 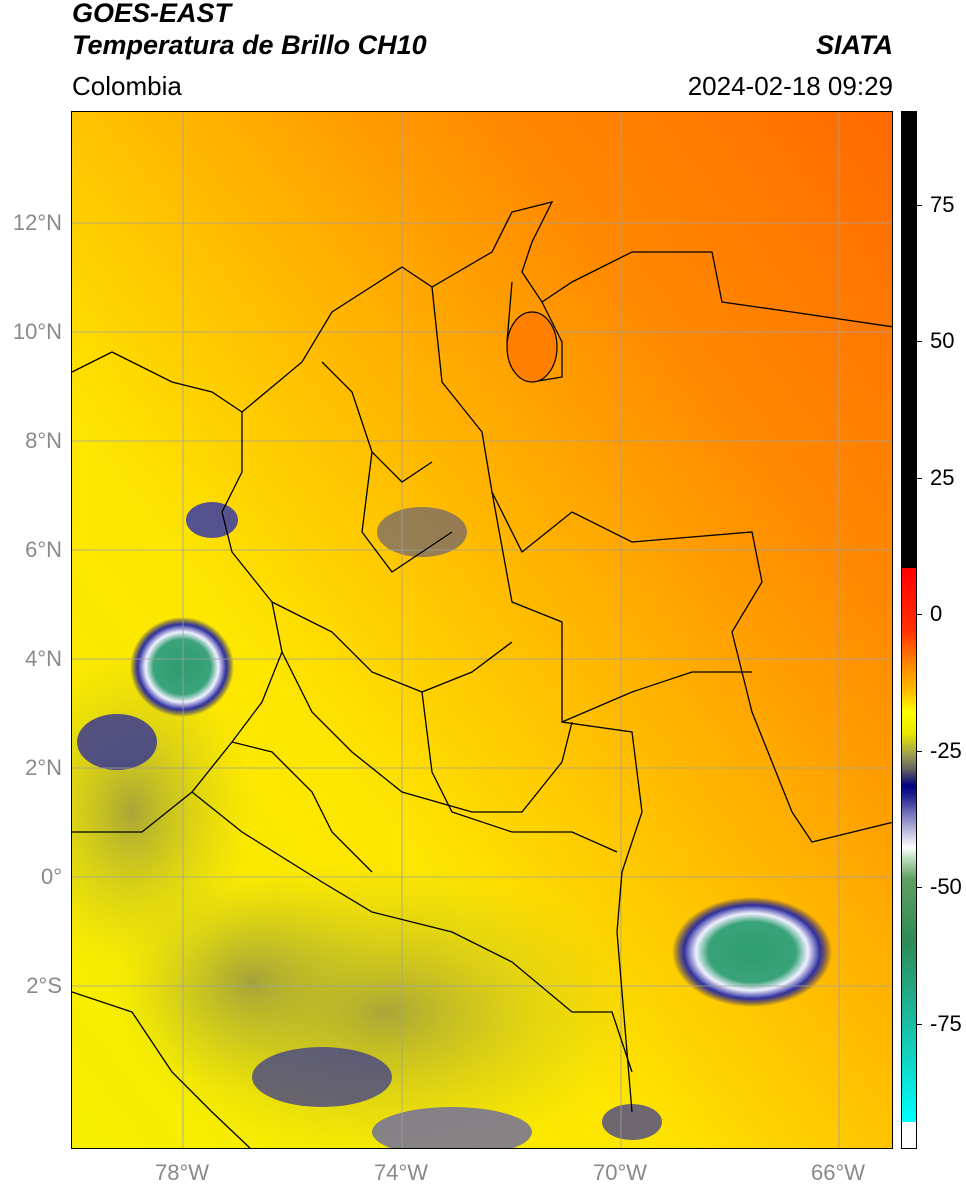 I want to click on lat-label-4n: 4°N, so click(x=43, y=658).